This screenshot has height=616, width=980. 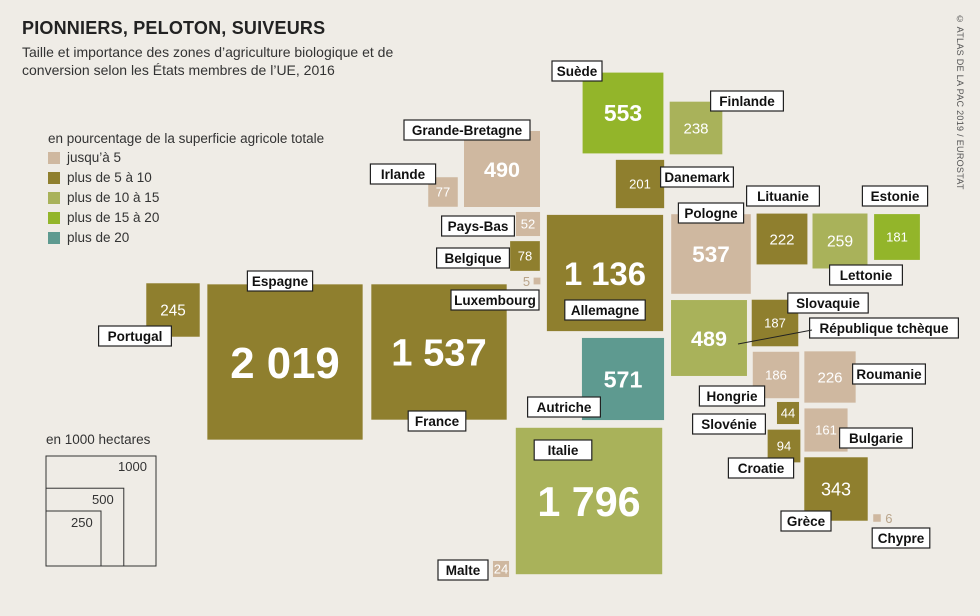 I want to click on square-danemark, so click(x=640, y=184).